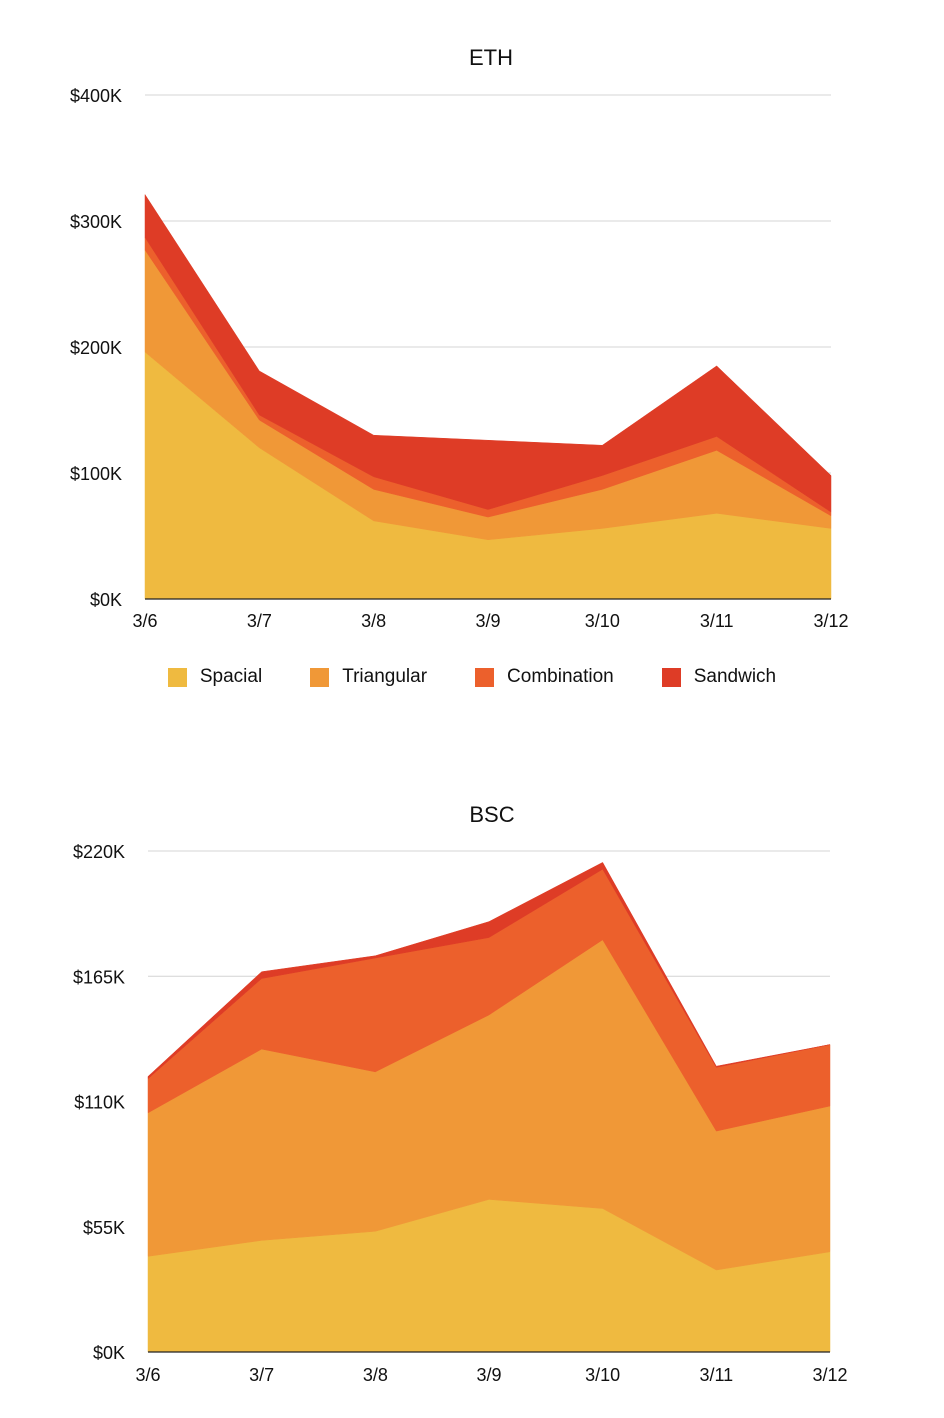 The width and height of the screenshot is (944, 1418). I want to click on chart-title: ETH, so click(491, 57).